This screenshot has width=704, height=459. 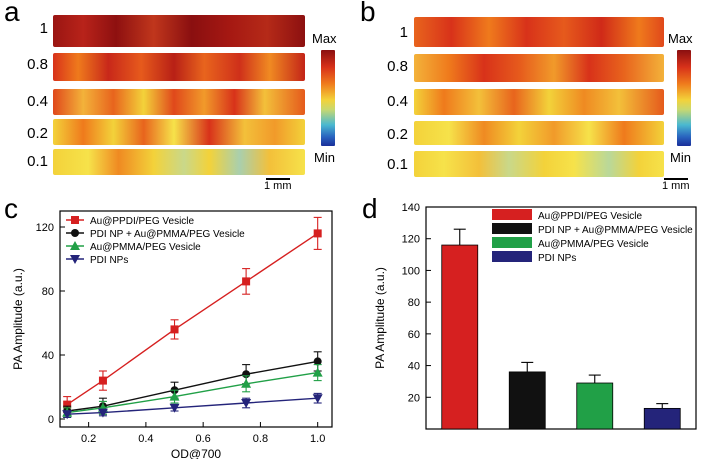 I want to click on panel-a-row-label: 0.2, so click(x=37, y=133).